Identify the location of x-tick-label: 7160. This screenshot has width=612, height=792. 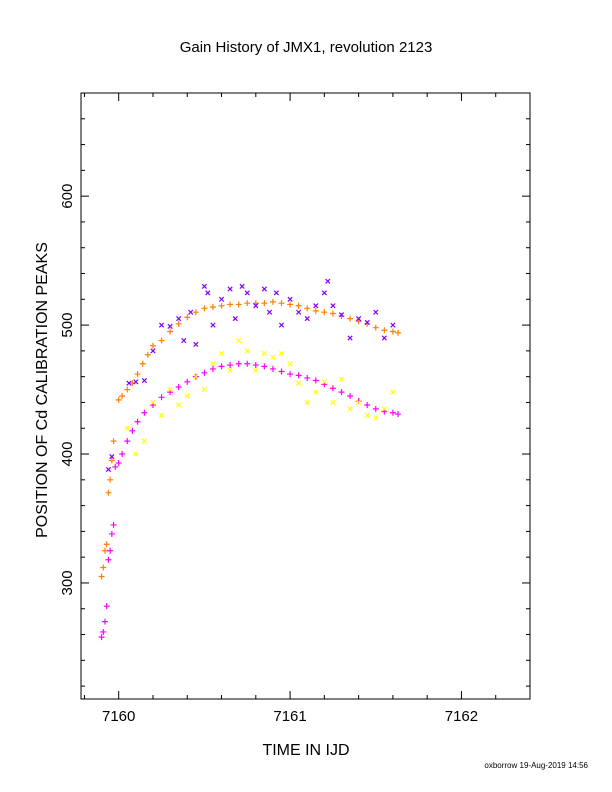
(118, 716).